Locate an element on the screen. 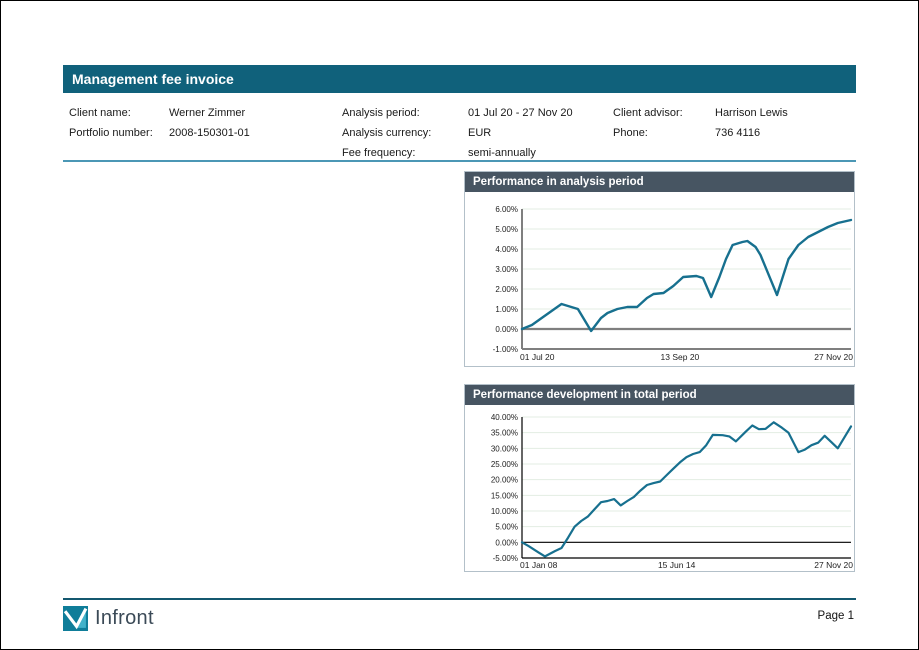 This screenshot has width=919, height=650. phone-label: Phone: is located at coordinates (630, 133).